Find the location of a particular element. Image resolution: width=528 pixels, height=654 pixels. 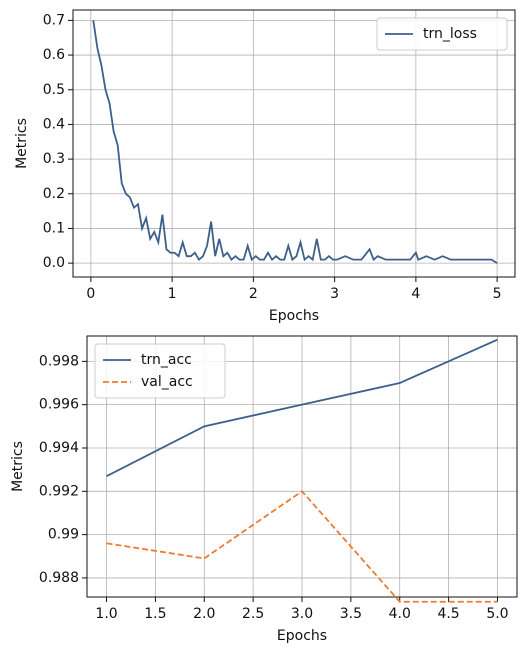

x-tick-label: 4.0 is located at coordinates (400, 614).